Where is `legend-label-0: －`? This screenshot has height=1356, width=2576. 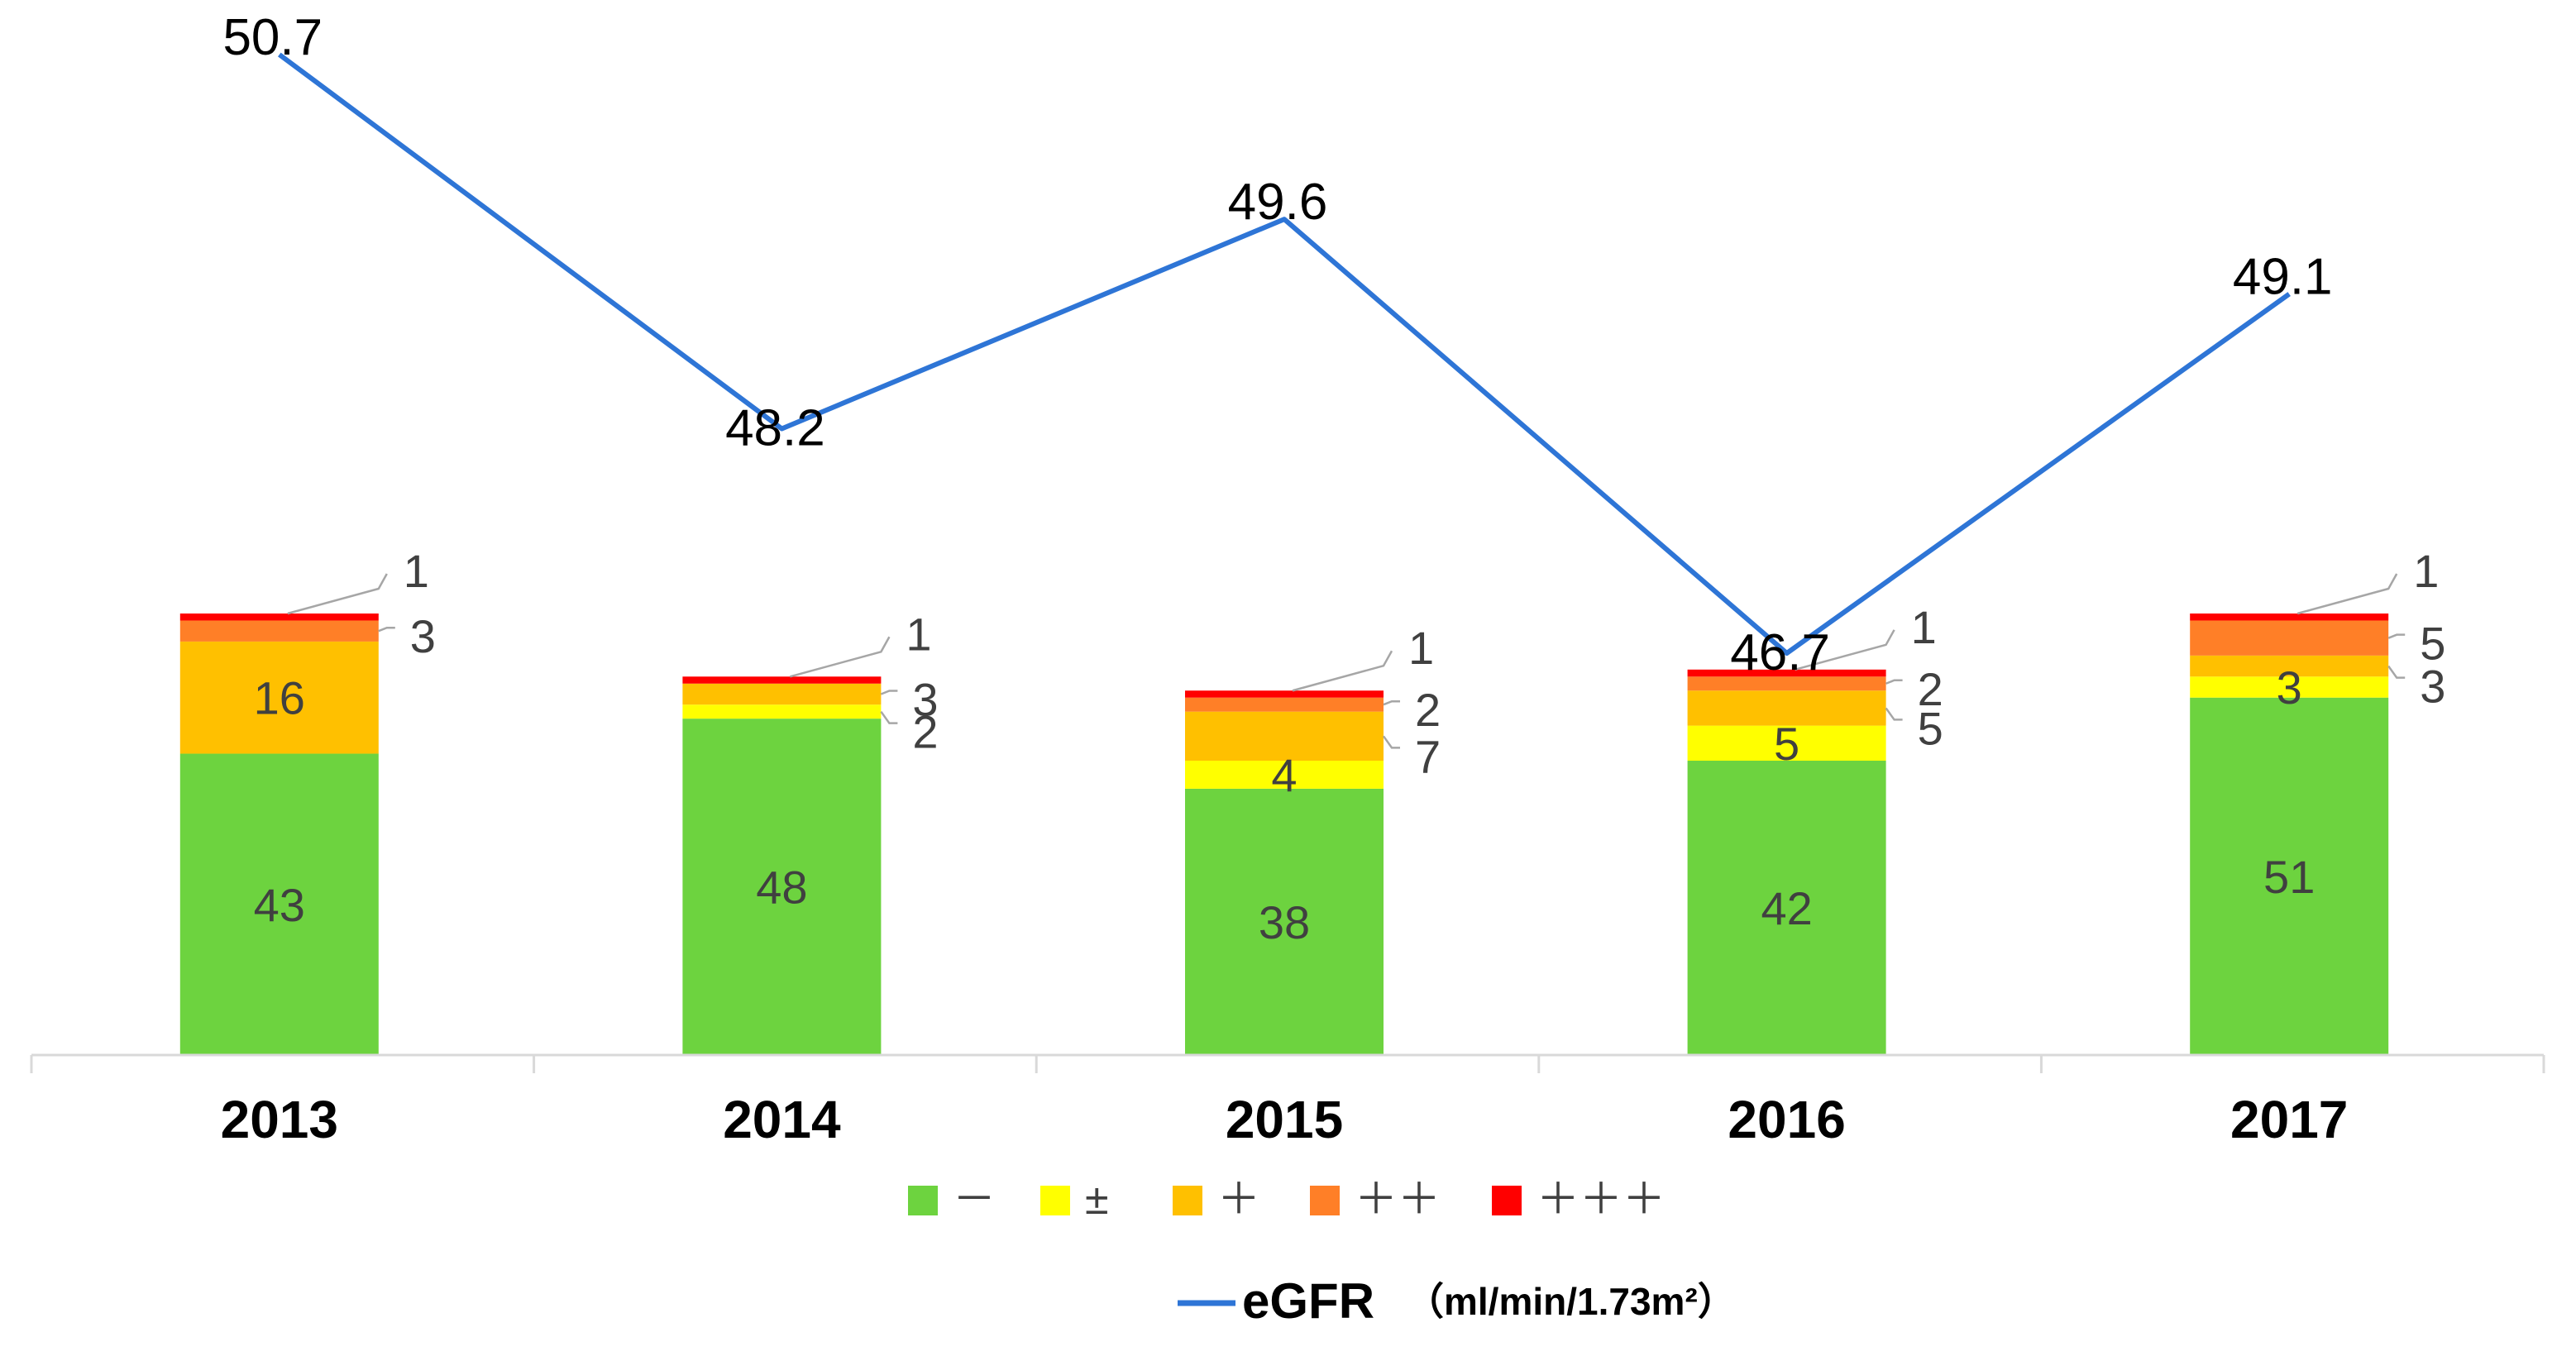 legend-label-0: － is located at coordinates (974, 1200).